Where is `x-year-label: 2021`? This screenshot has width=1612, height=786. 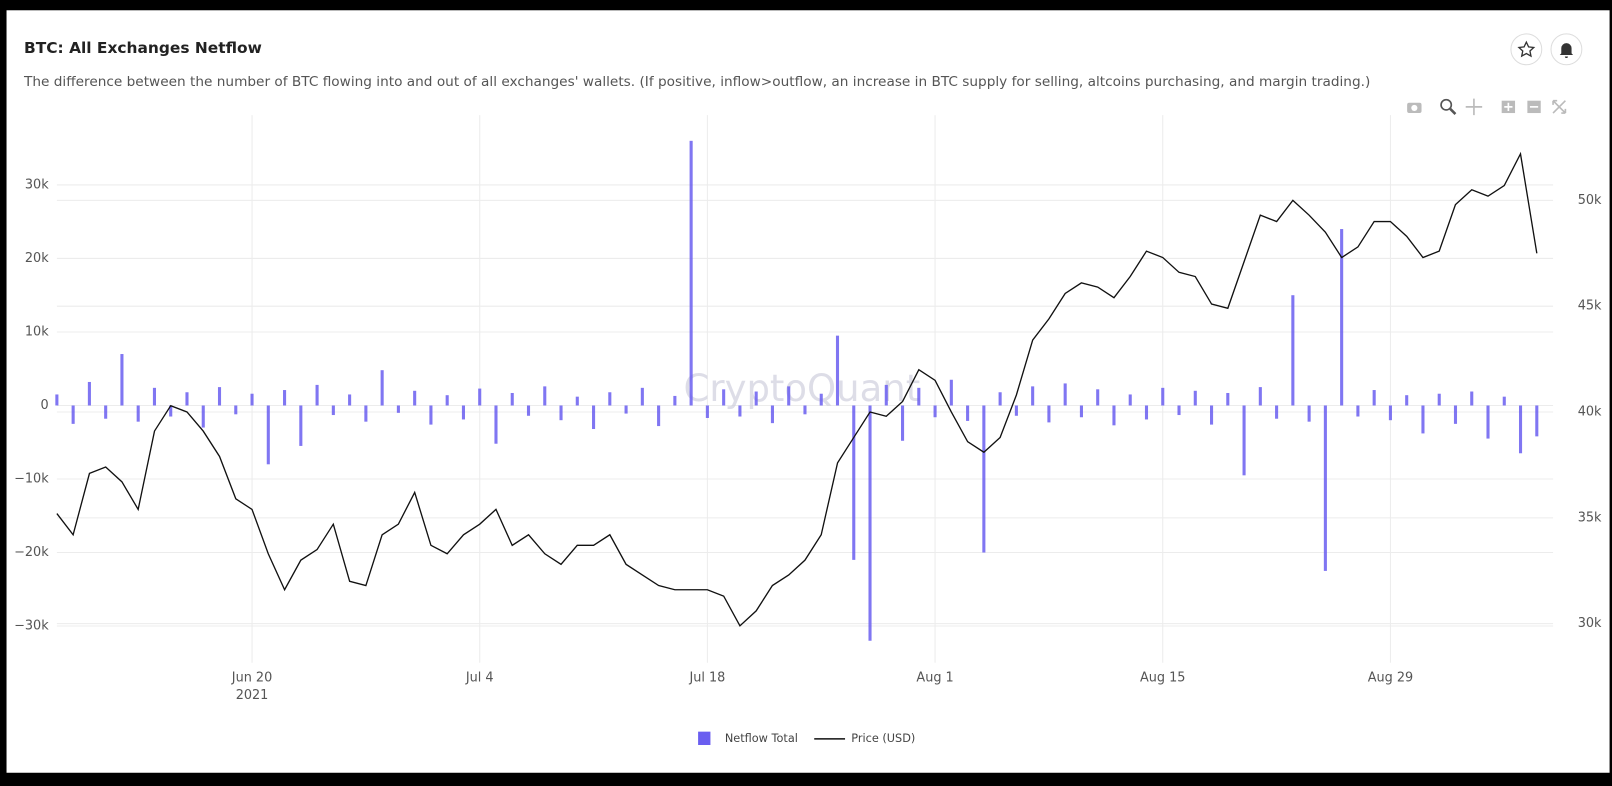 x-year-label: 2021 is located at coordinates (252, 695).